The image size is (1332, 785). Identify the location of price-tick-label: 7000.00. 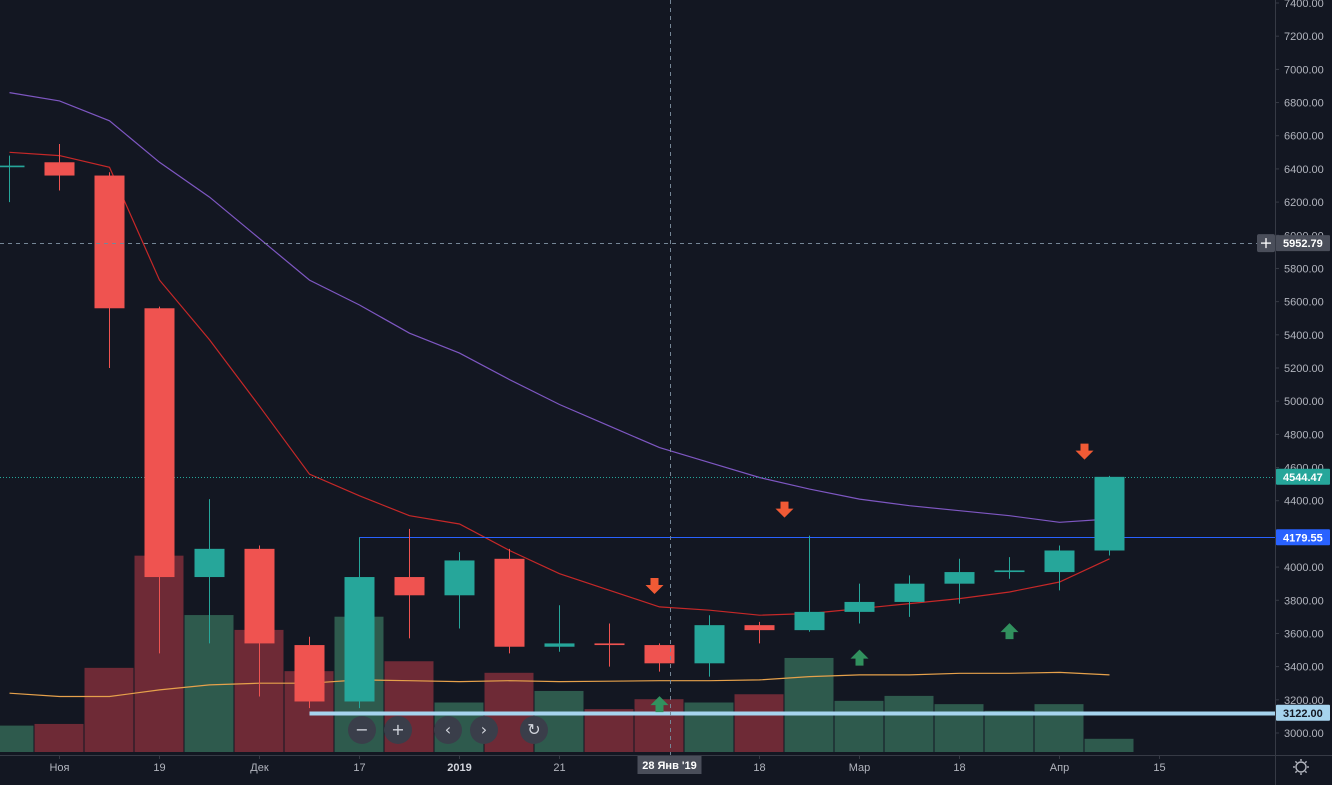
(1304, 70).